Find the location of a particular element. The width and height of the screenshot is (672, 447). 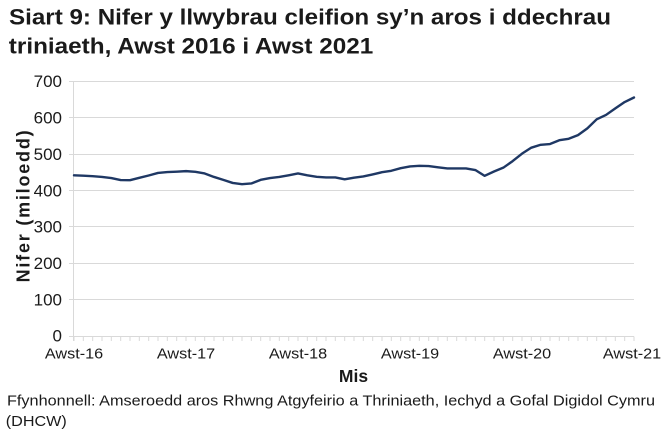

svg-text: 200 is located at coordinates (48, 263).